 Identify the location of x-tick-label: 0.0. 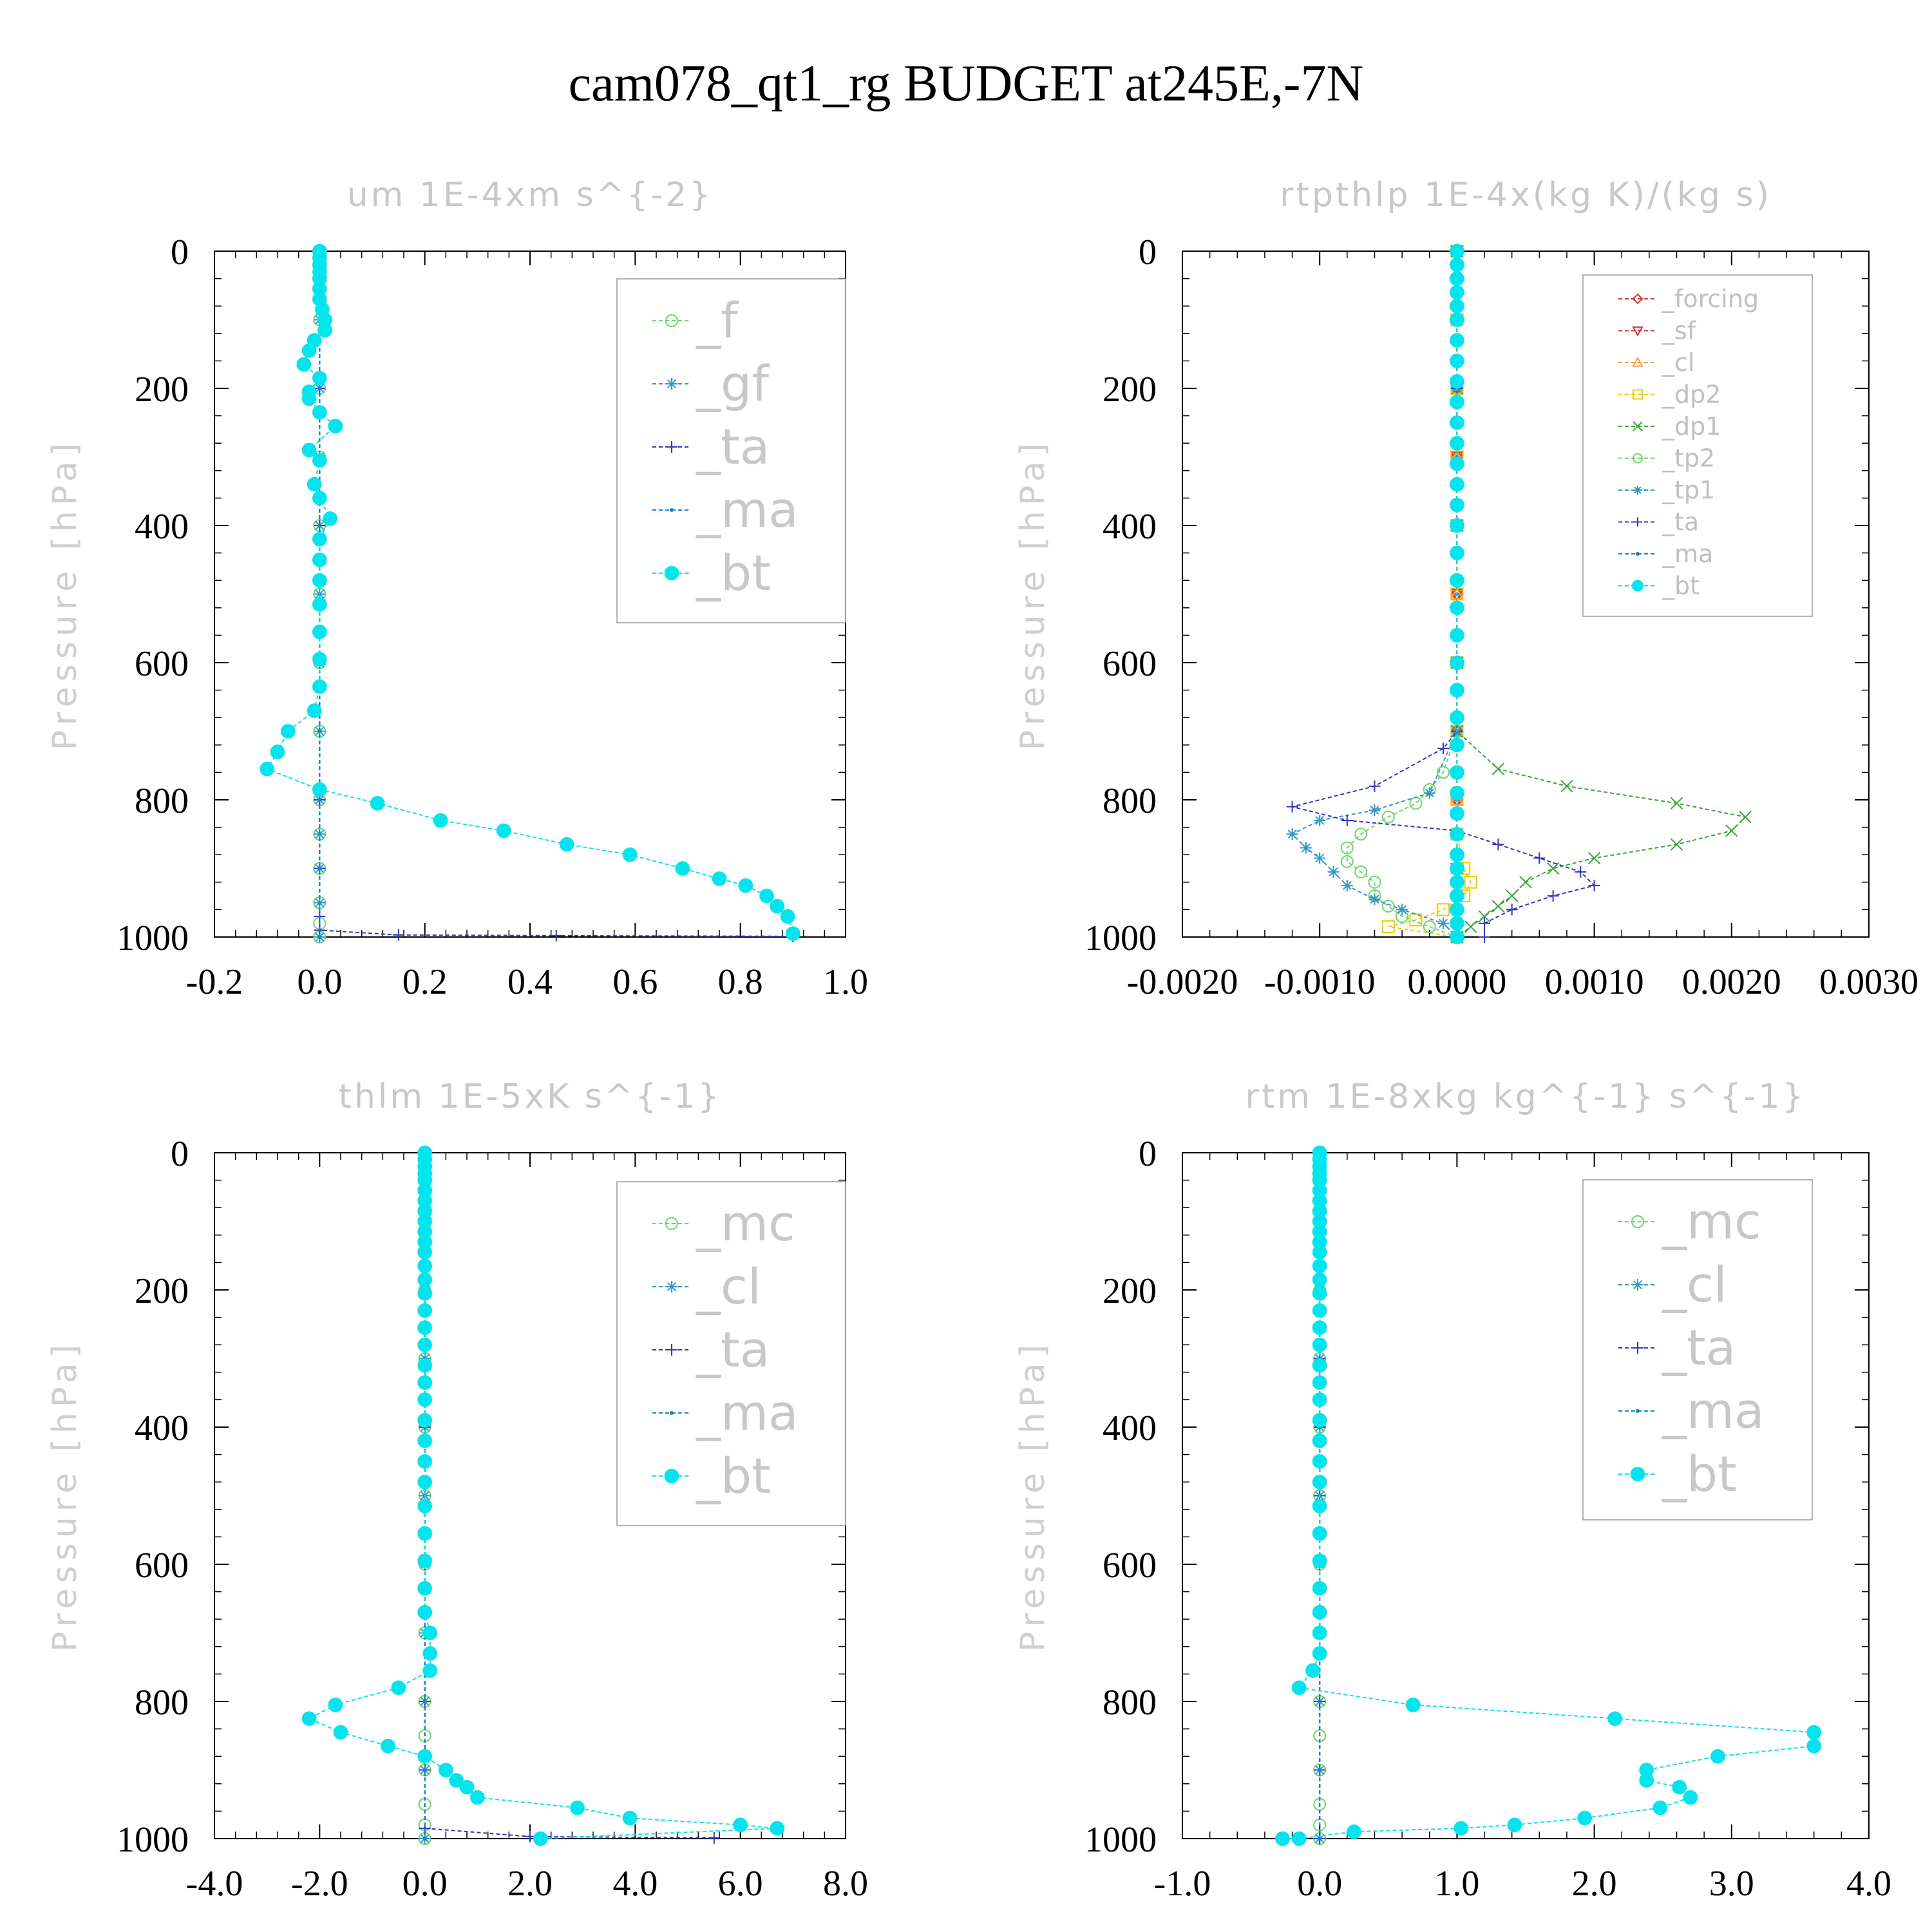
(425, 1884).